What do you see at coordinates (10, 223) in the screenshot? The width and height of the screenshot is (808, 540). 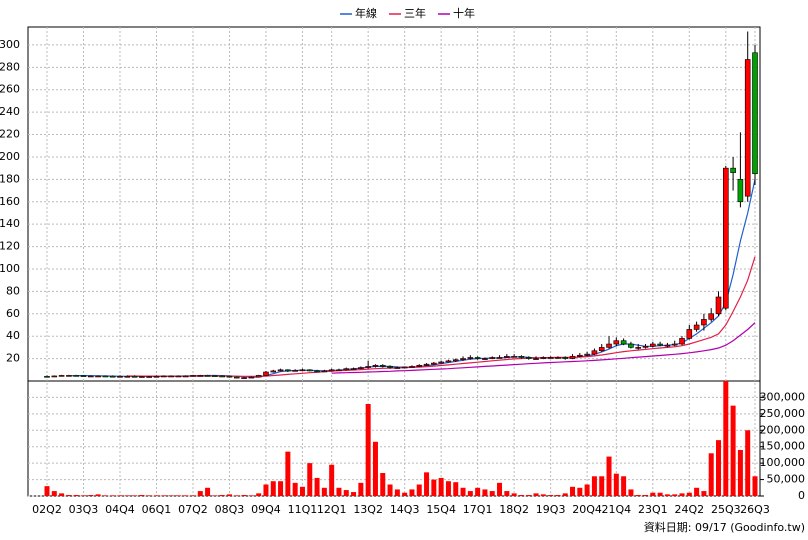 I see `y-tick-label: 140` at bounding box center [10, 223].